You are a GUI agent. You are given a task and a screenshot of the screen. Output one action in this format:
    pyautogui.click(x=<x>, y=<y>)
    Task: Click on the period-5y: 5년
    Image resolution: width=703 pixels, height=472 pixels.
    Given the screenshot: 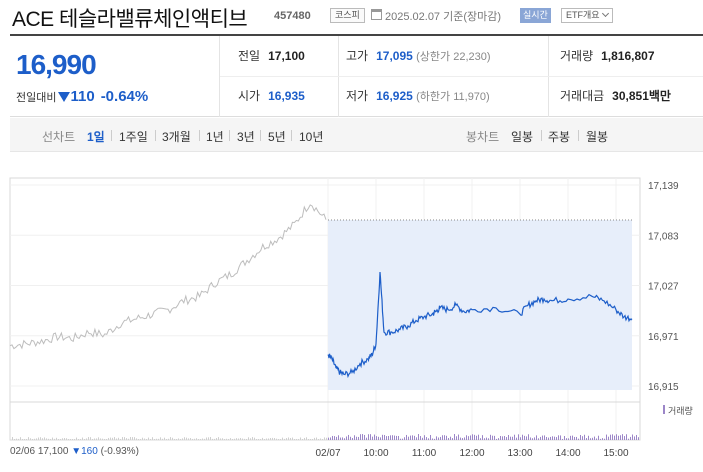 What is the action you would take?
    pyautogui.click(x=277, y=137)
    